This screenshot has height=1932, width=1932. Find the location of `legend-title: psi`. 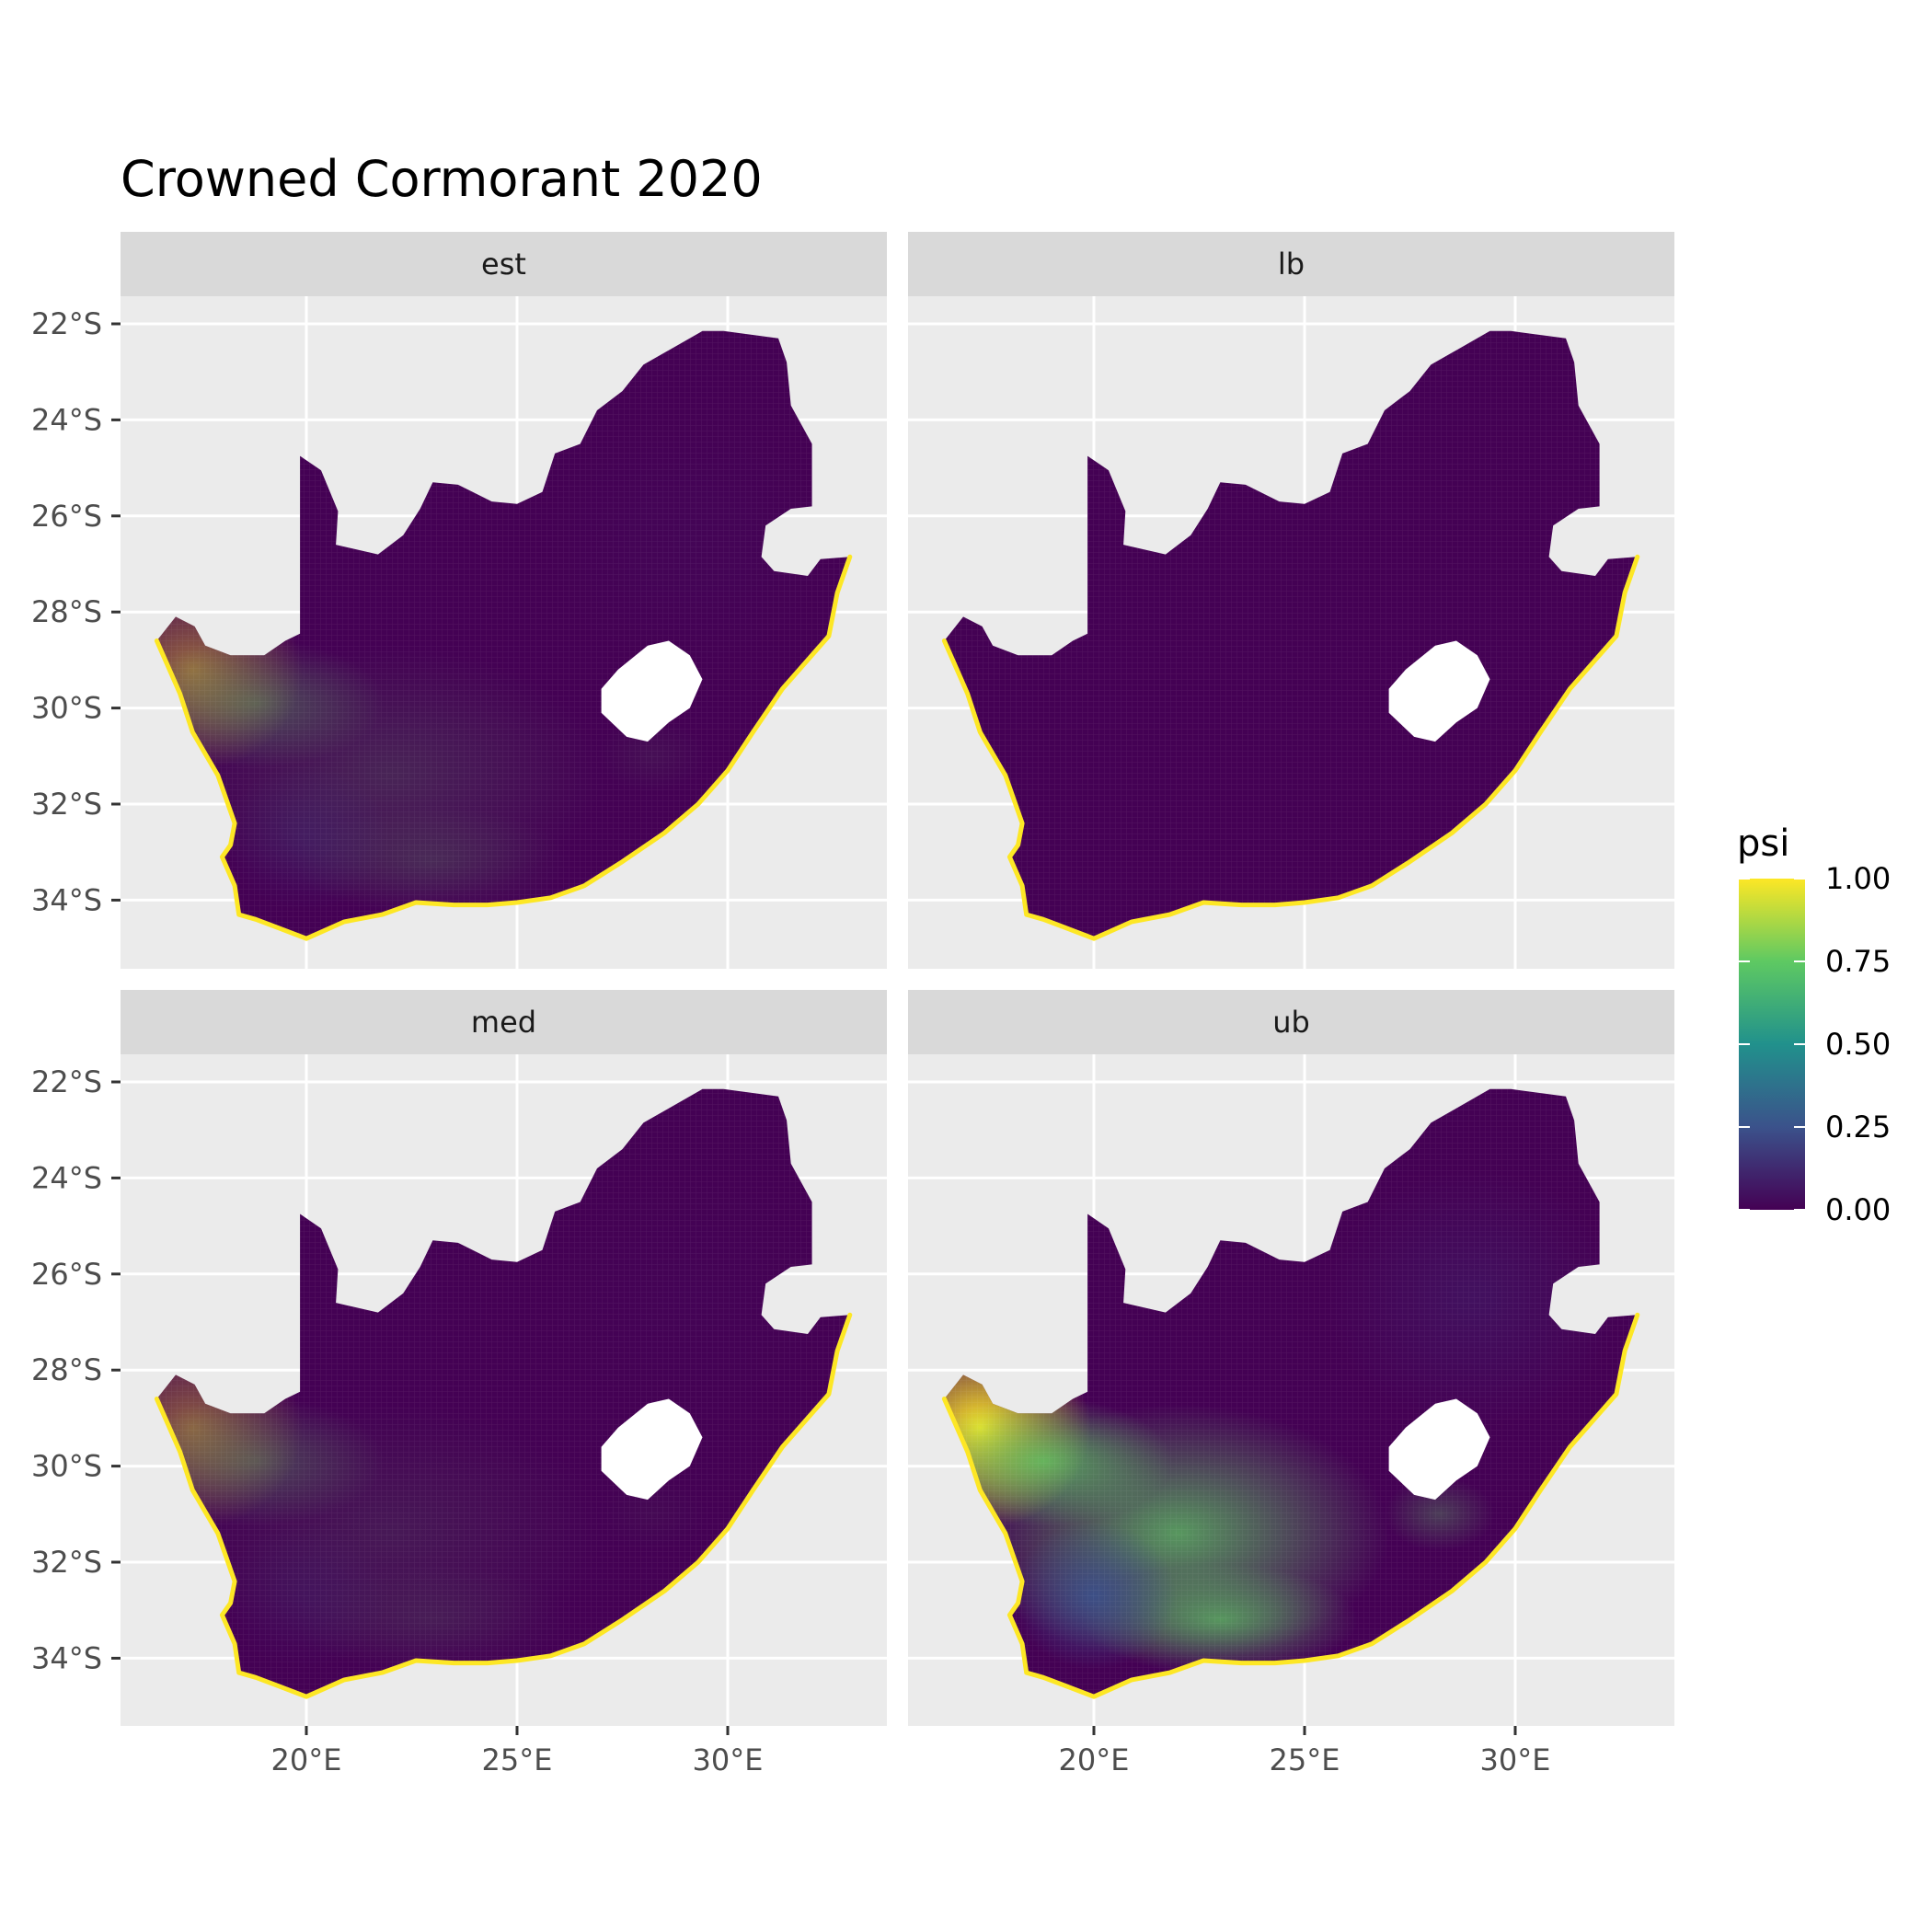

legend-title: psi is located at coordinates (1763, 843).